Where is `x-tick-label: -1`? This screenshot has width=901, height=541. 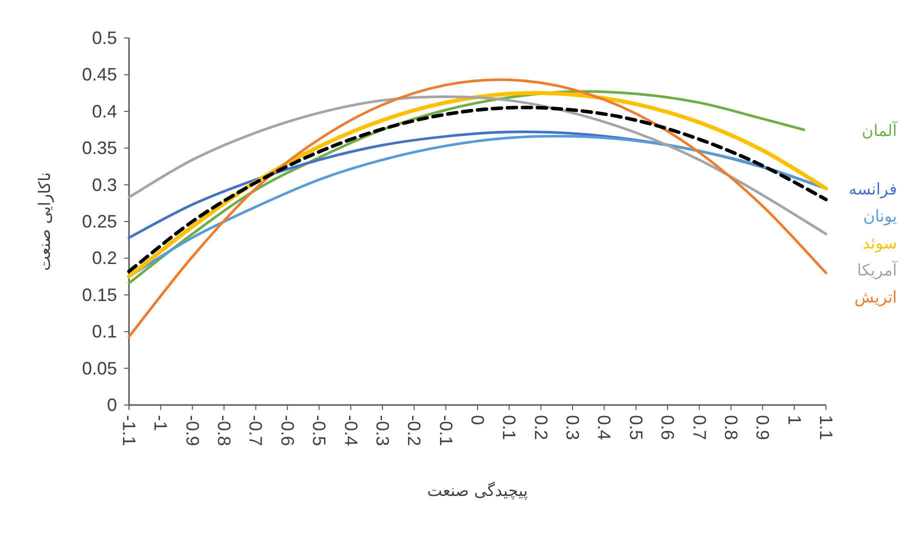 x-tick-label: -1 is located at coordinates (160, 423).